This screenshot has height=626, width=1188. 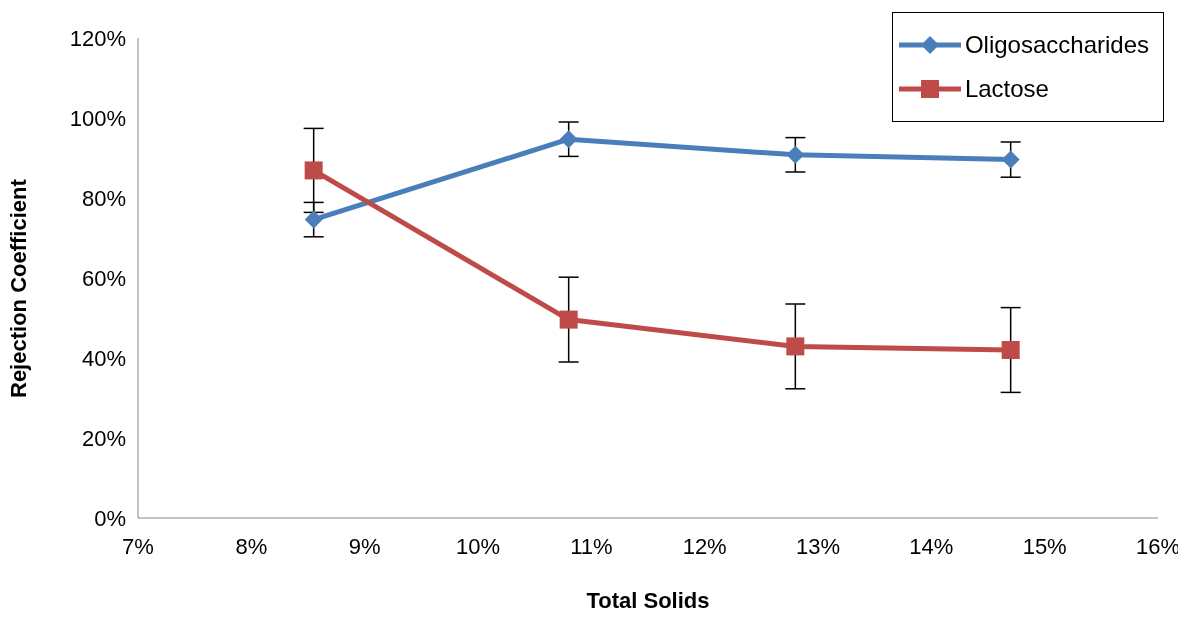 I want to click on legend-label: Oligosaccharides, so click(x=1056, y=45).